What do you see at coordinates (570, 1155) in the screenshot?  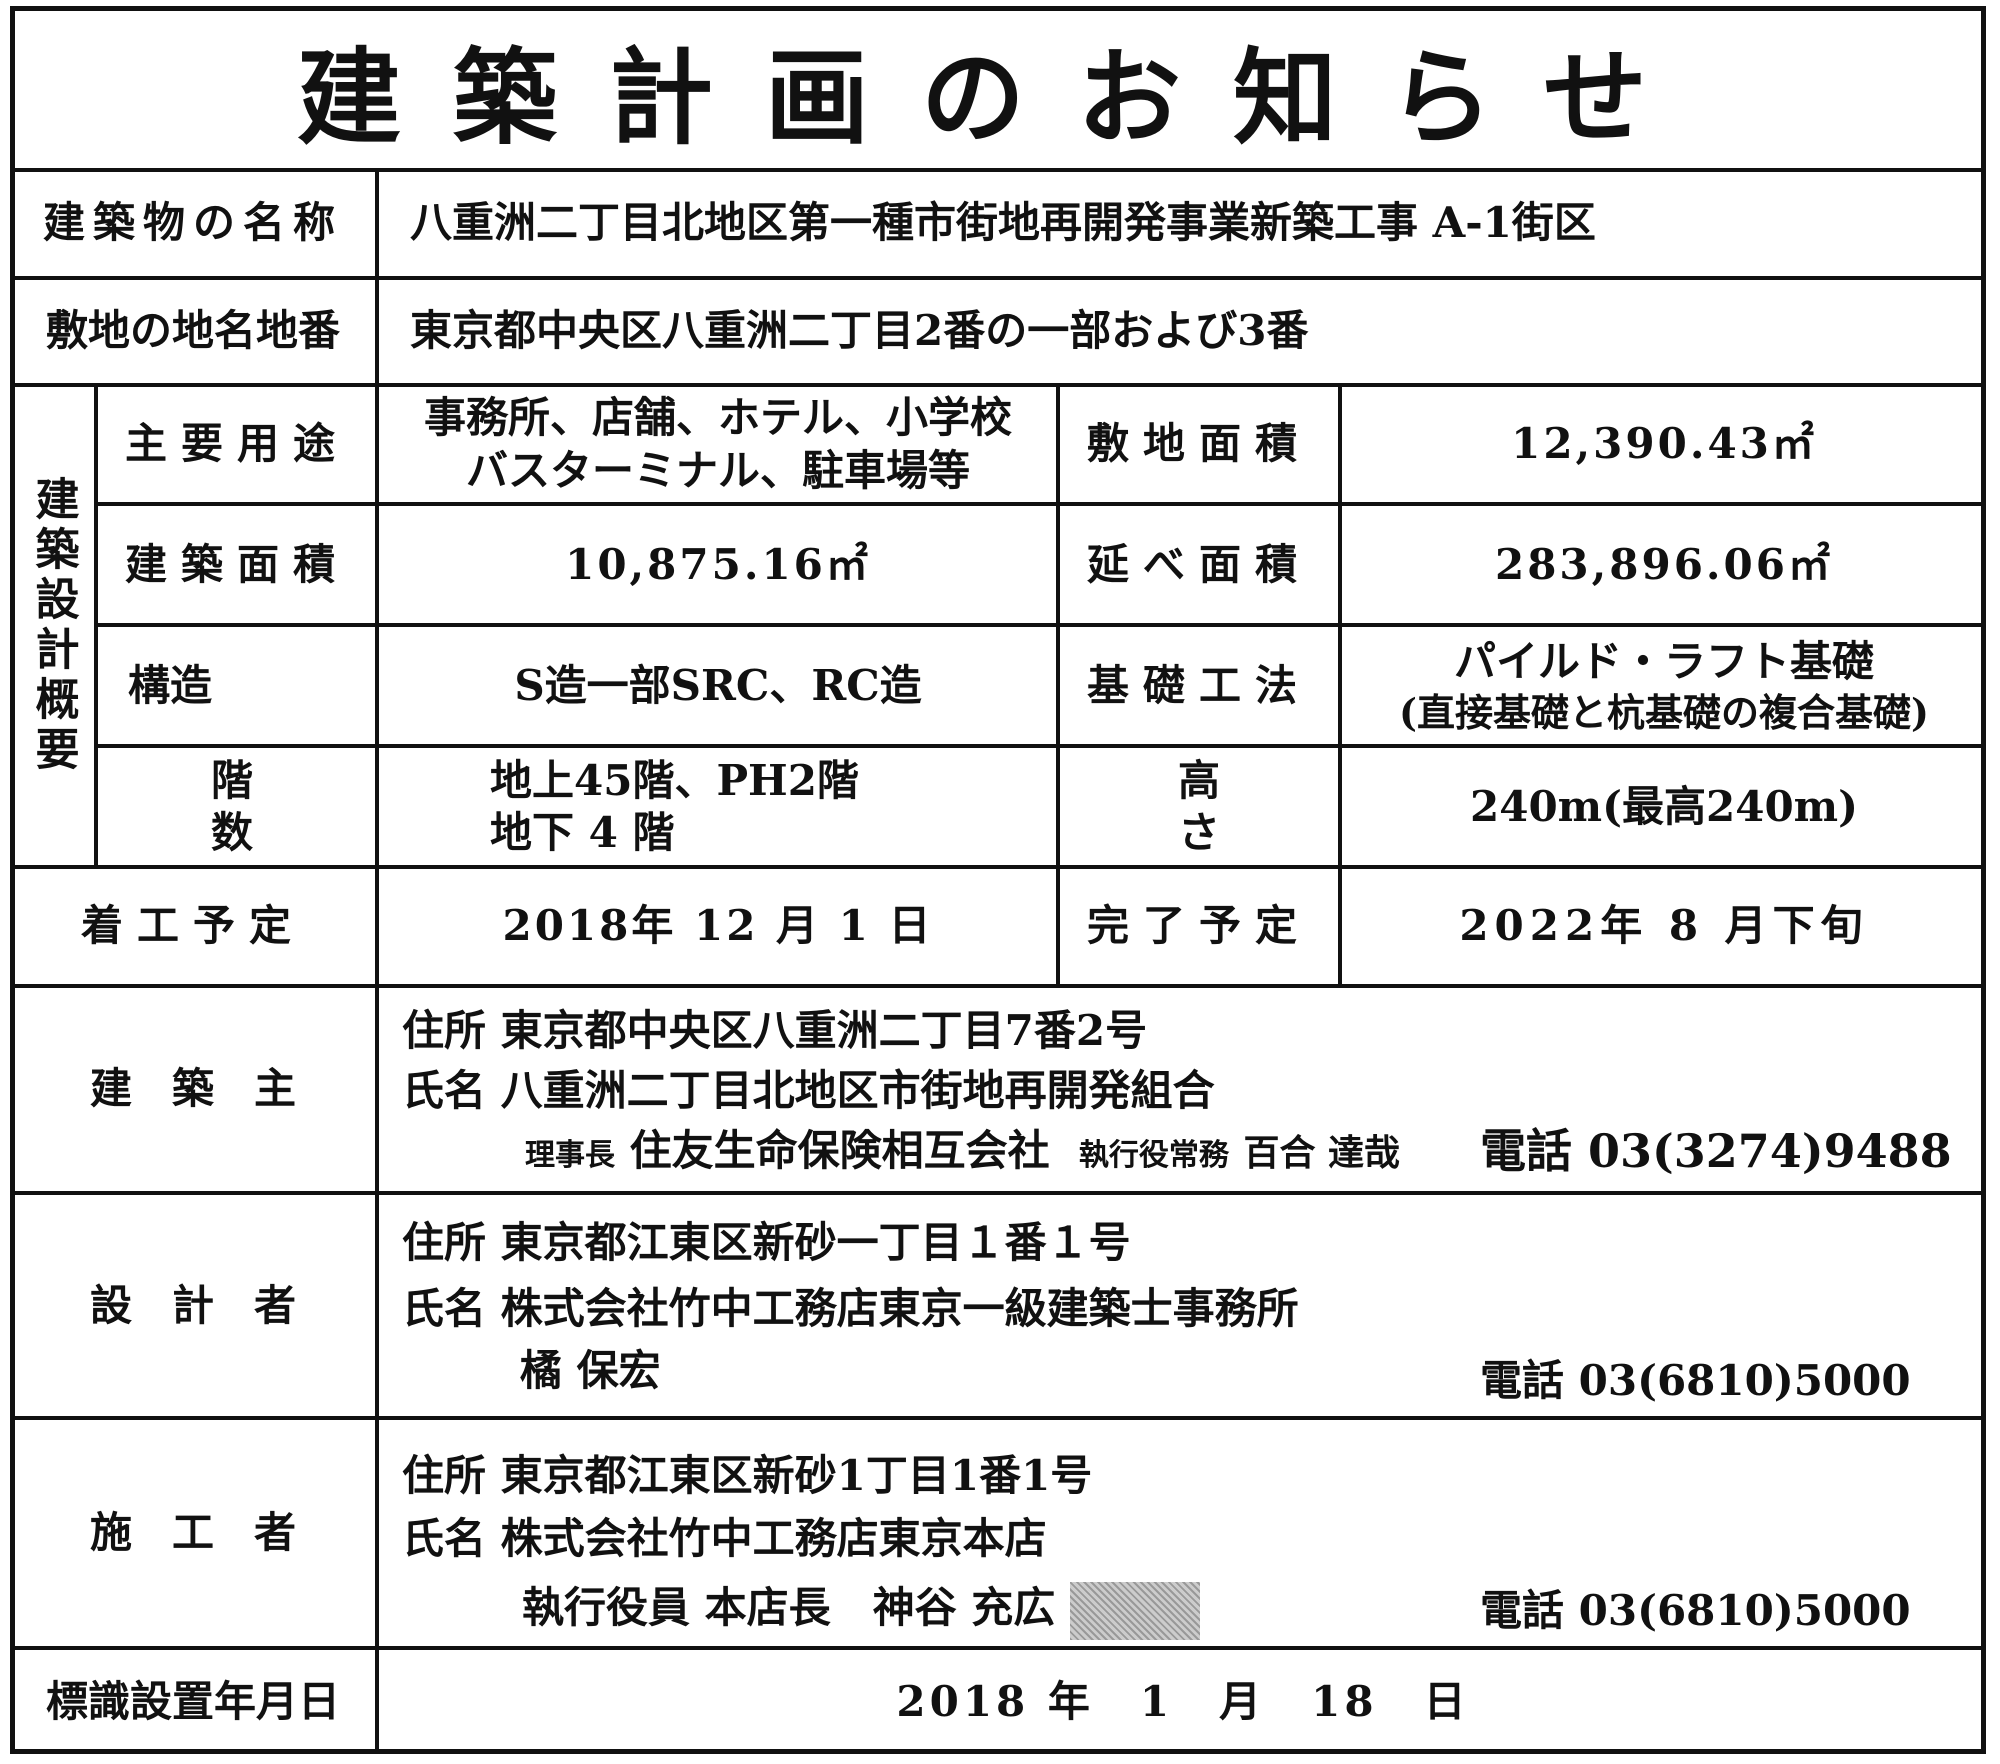 I see `chair-title: 理事長` at bounding box center [570, 1155].